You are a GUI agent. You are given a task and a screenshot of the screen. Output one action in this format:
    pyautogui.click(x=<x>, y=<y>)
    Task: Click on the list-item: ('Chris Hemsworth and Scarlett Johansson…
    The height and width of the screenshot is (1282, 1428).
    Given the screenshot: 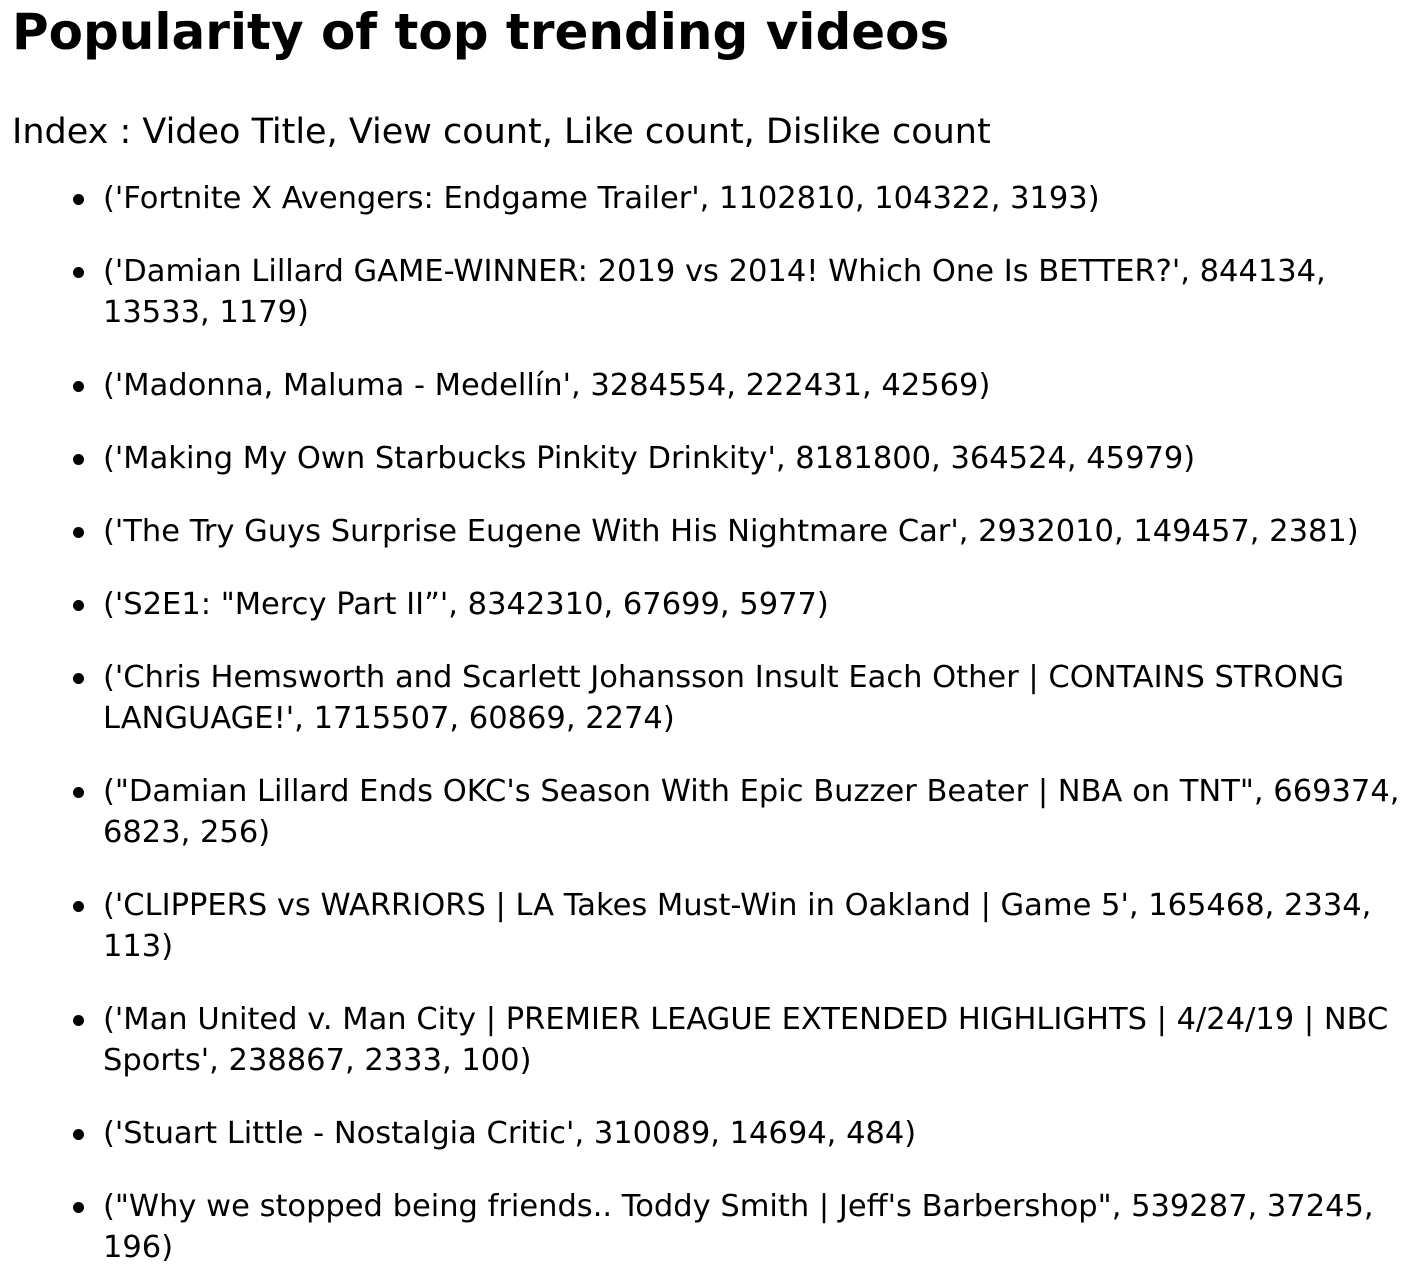 What is the action you would take?
    pyautogui.click(x=750, y=698)
    